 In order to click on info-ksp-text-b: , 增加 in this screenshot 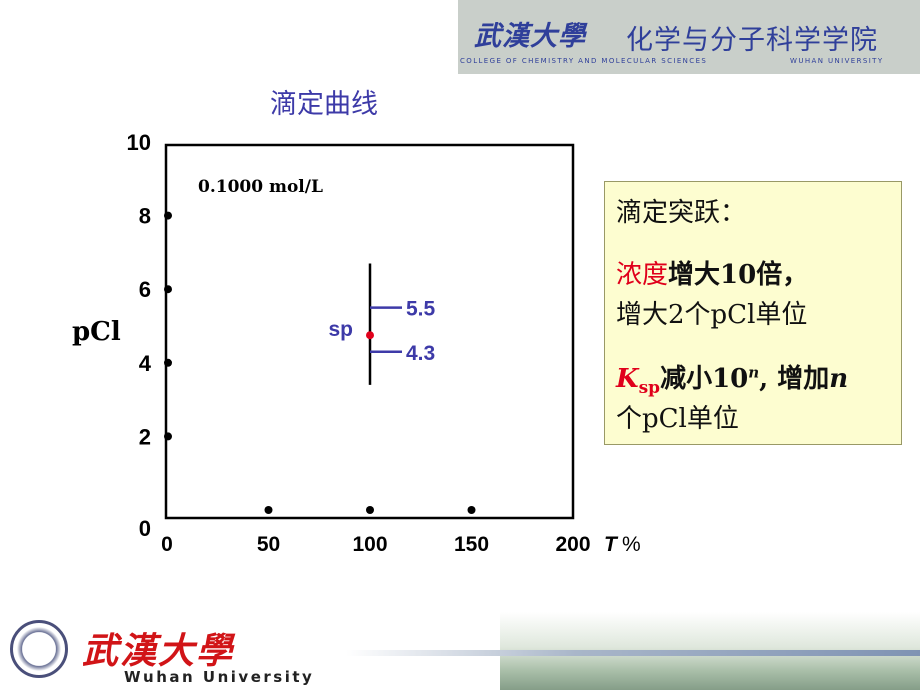, I will do `click(794, 379)`.